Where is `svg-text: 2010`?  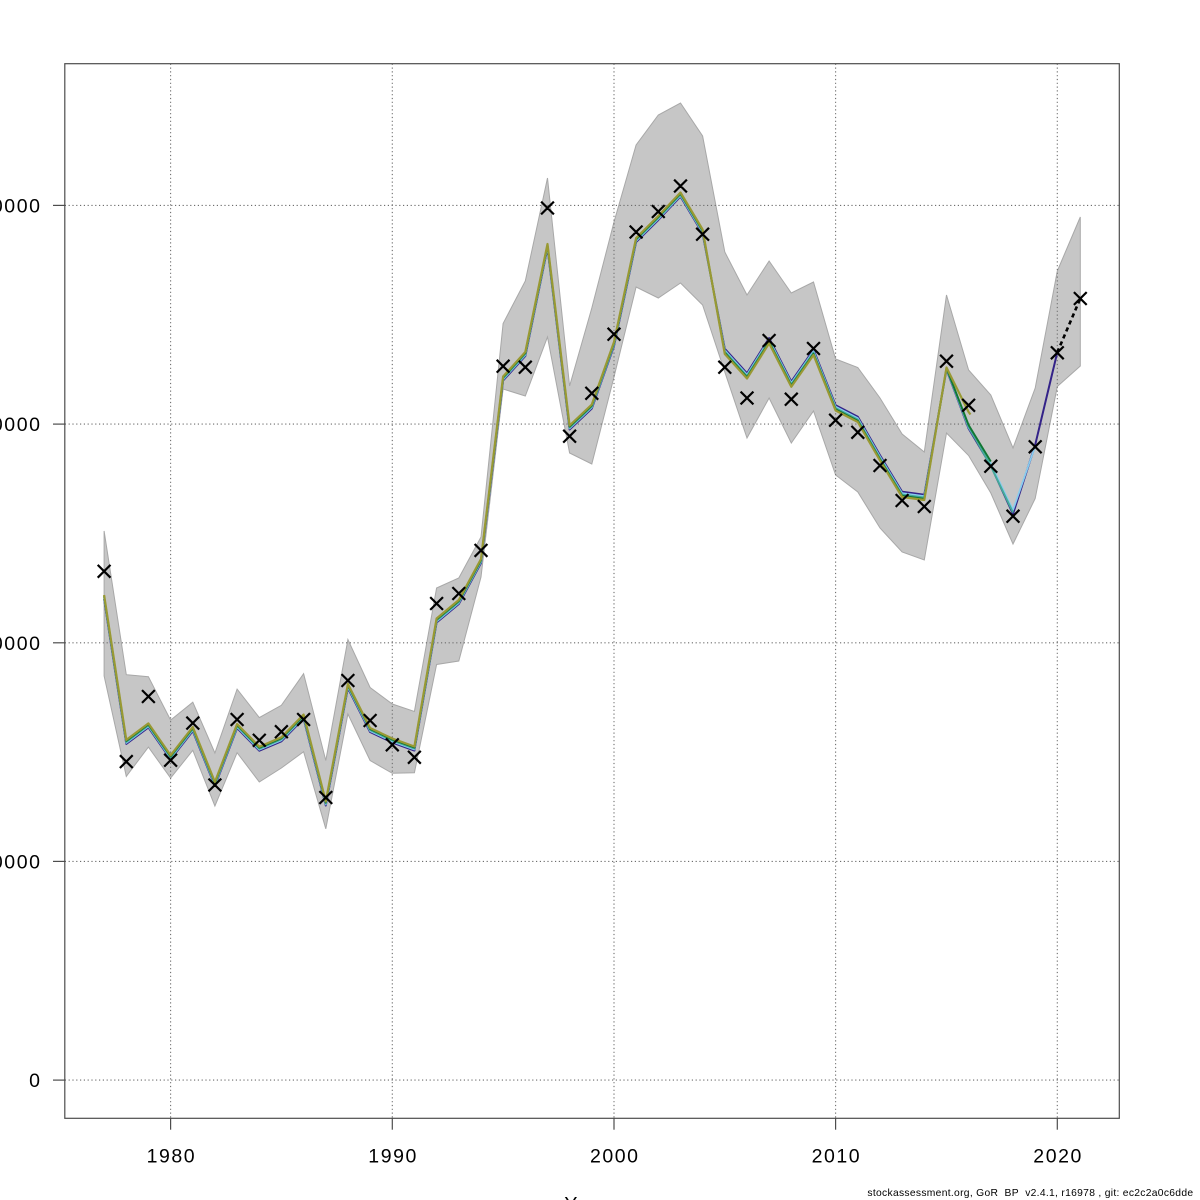
svg-text: 2010 is located at coordinates (837, 1156).